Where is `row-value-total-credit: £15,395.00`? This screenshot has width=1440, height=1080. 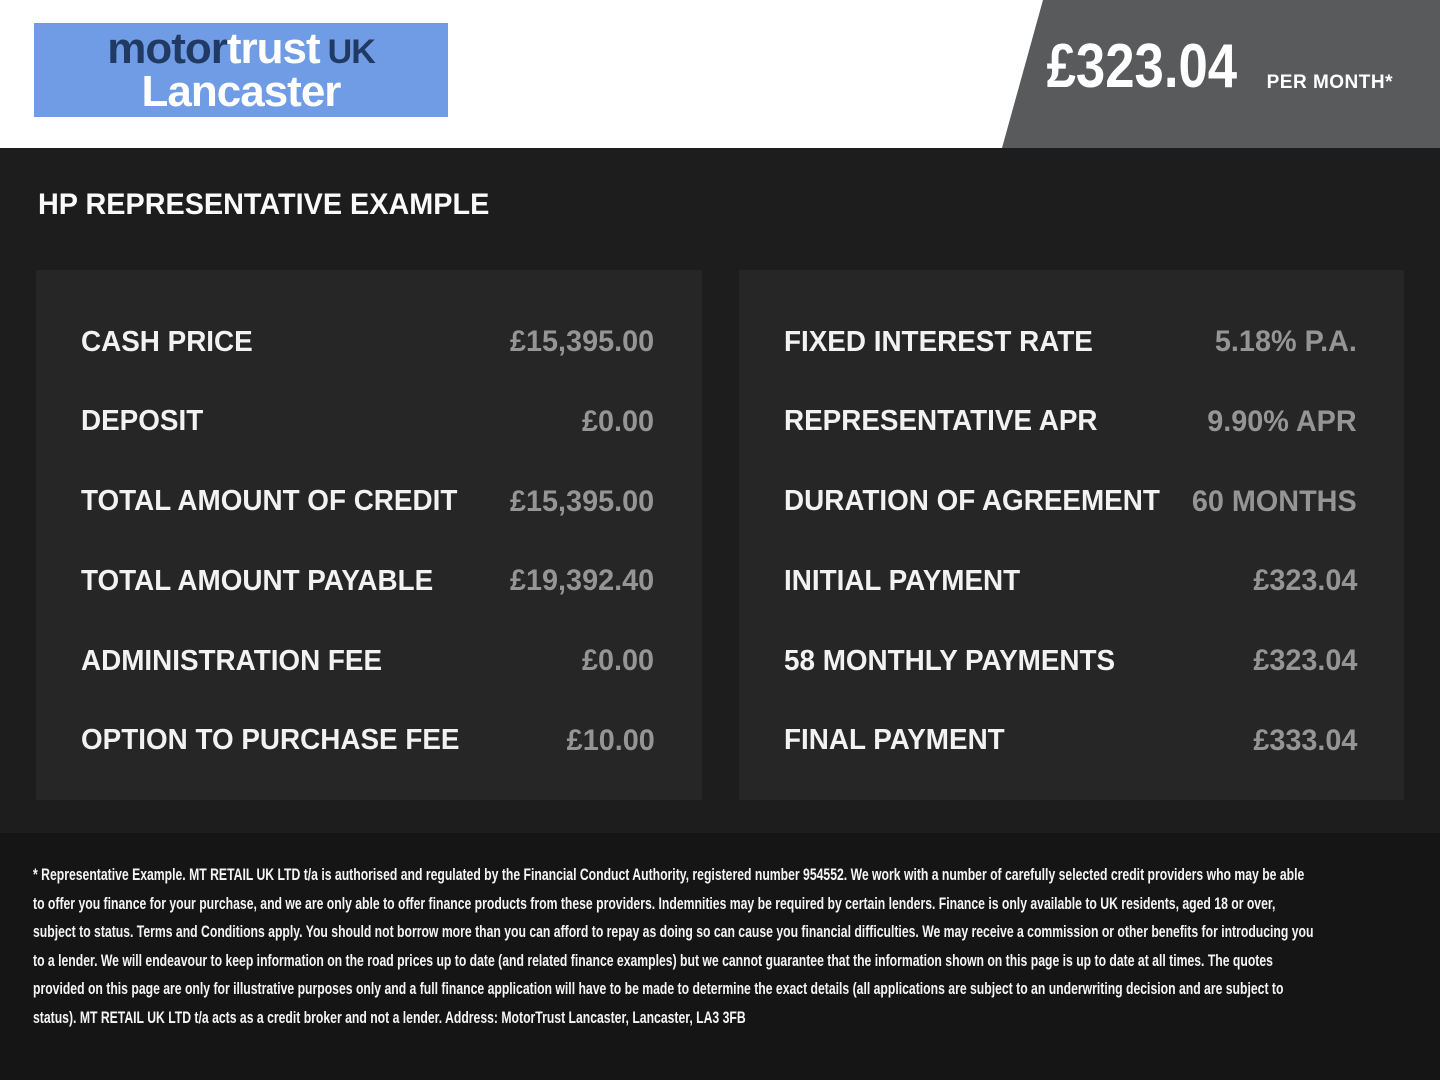
row-value-total-credit: £15,395.00 is located at coordinates (582, 501).